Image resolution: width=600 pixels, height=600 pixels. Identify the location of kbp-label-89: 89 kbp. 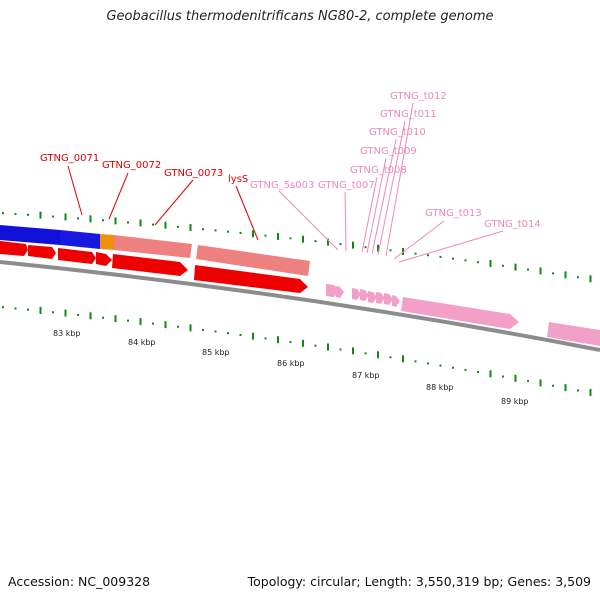
(515, 401).